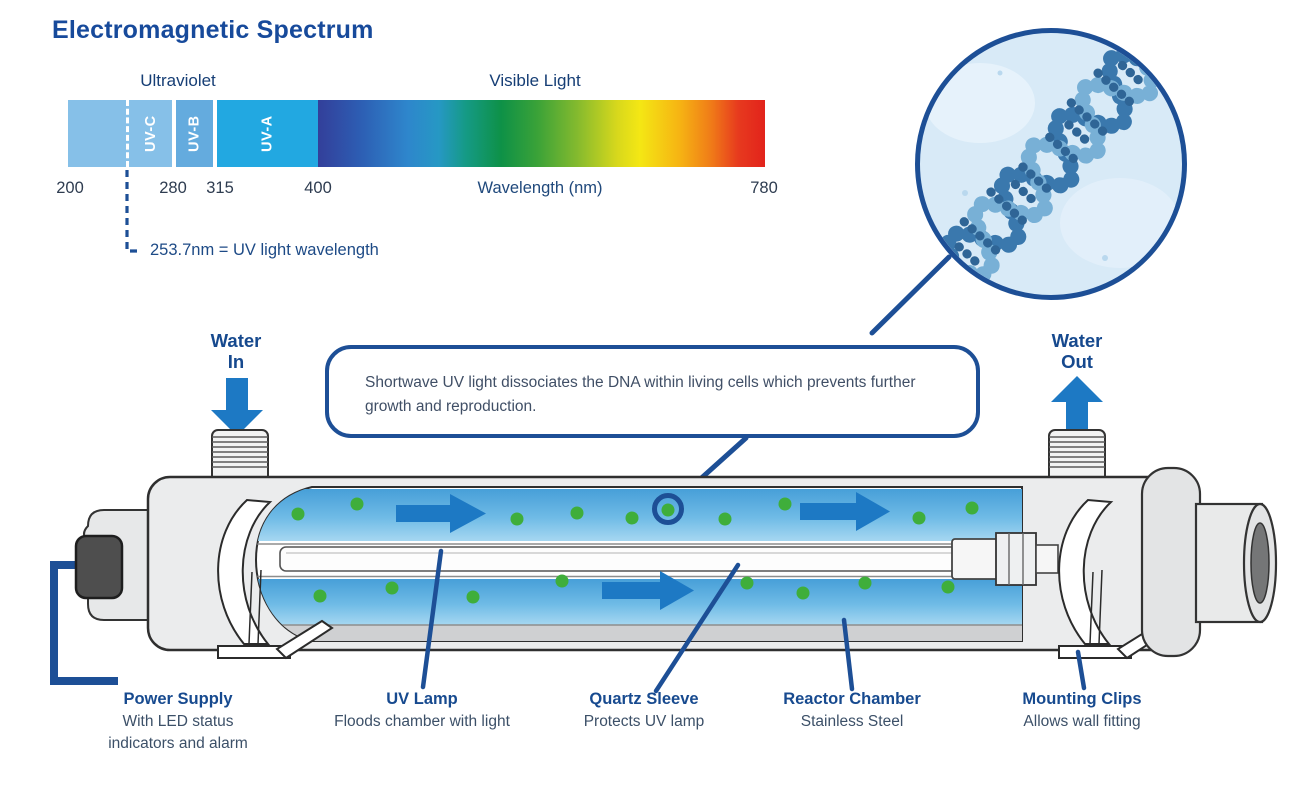  What do you see at coordinates (275, 579) in the screenshot?
I see `mounting-clip-left` at bounding box center [275, 579].